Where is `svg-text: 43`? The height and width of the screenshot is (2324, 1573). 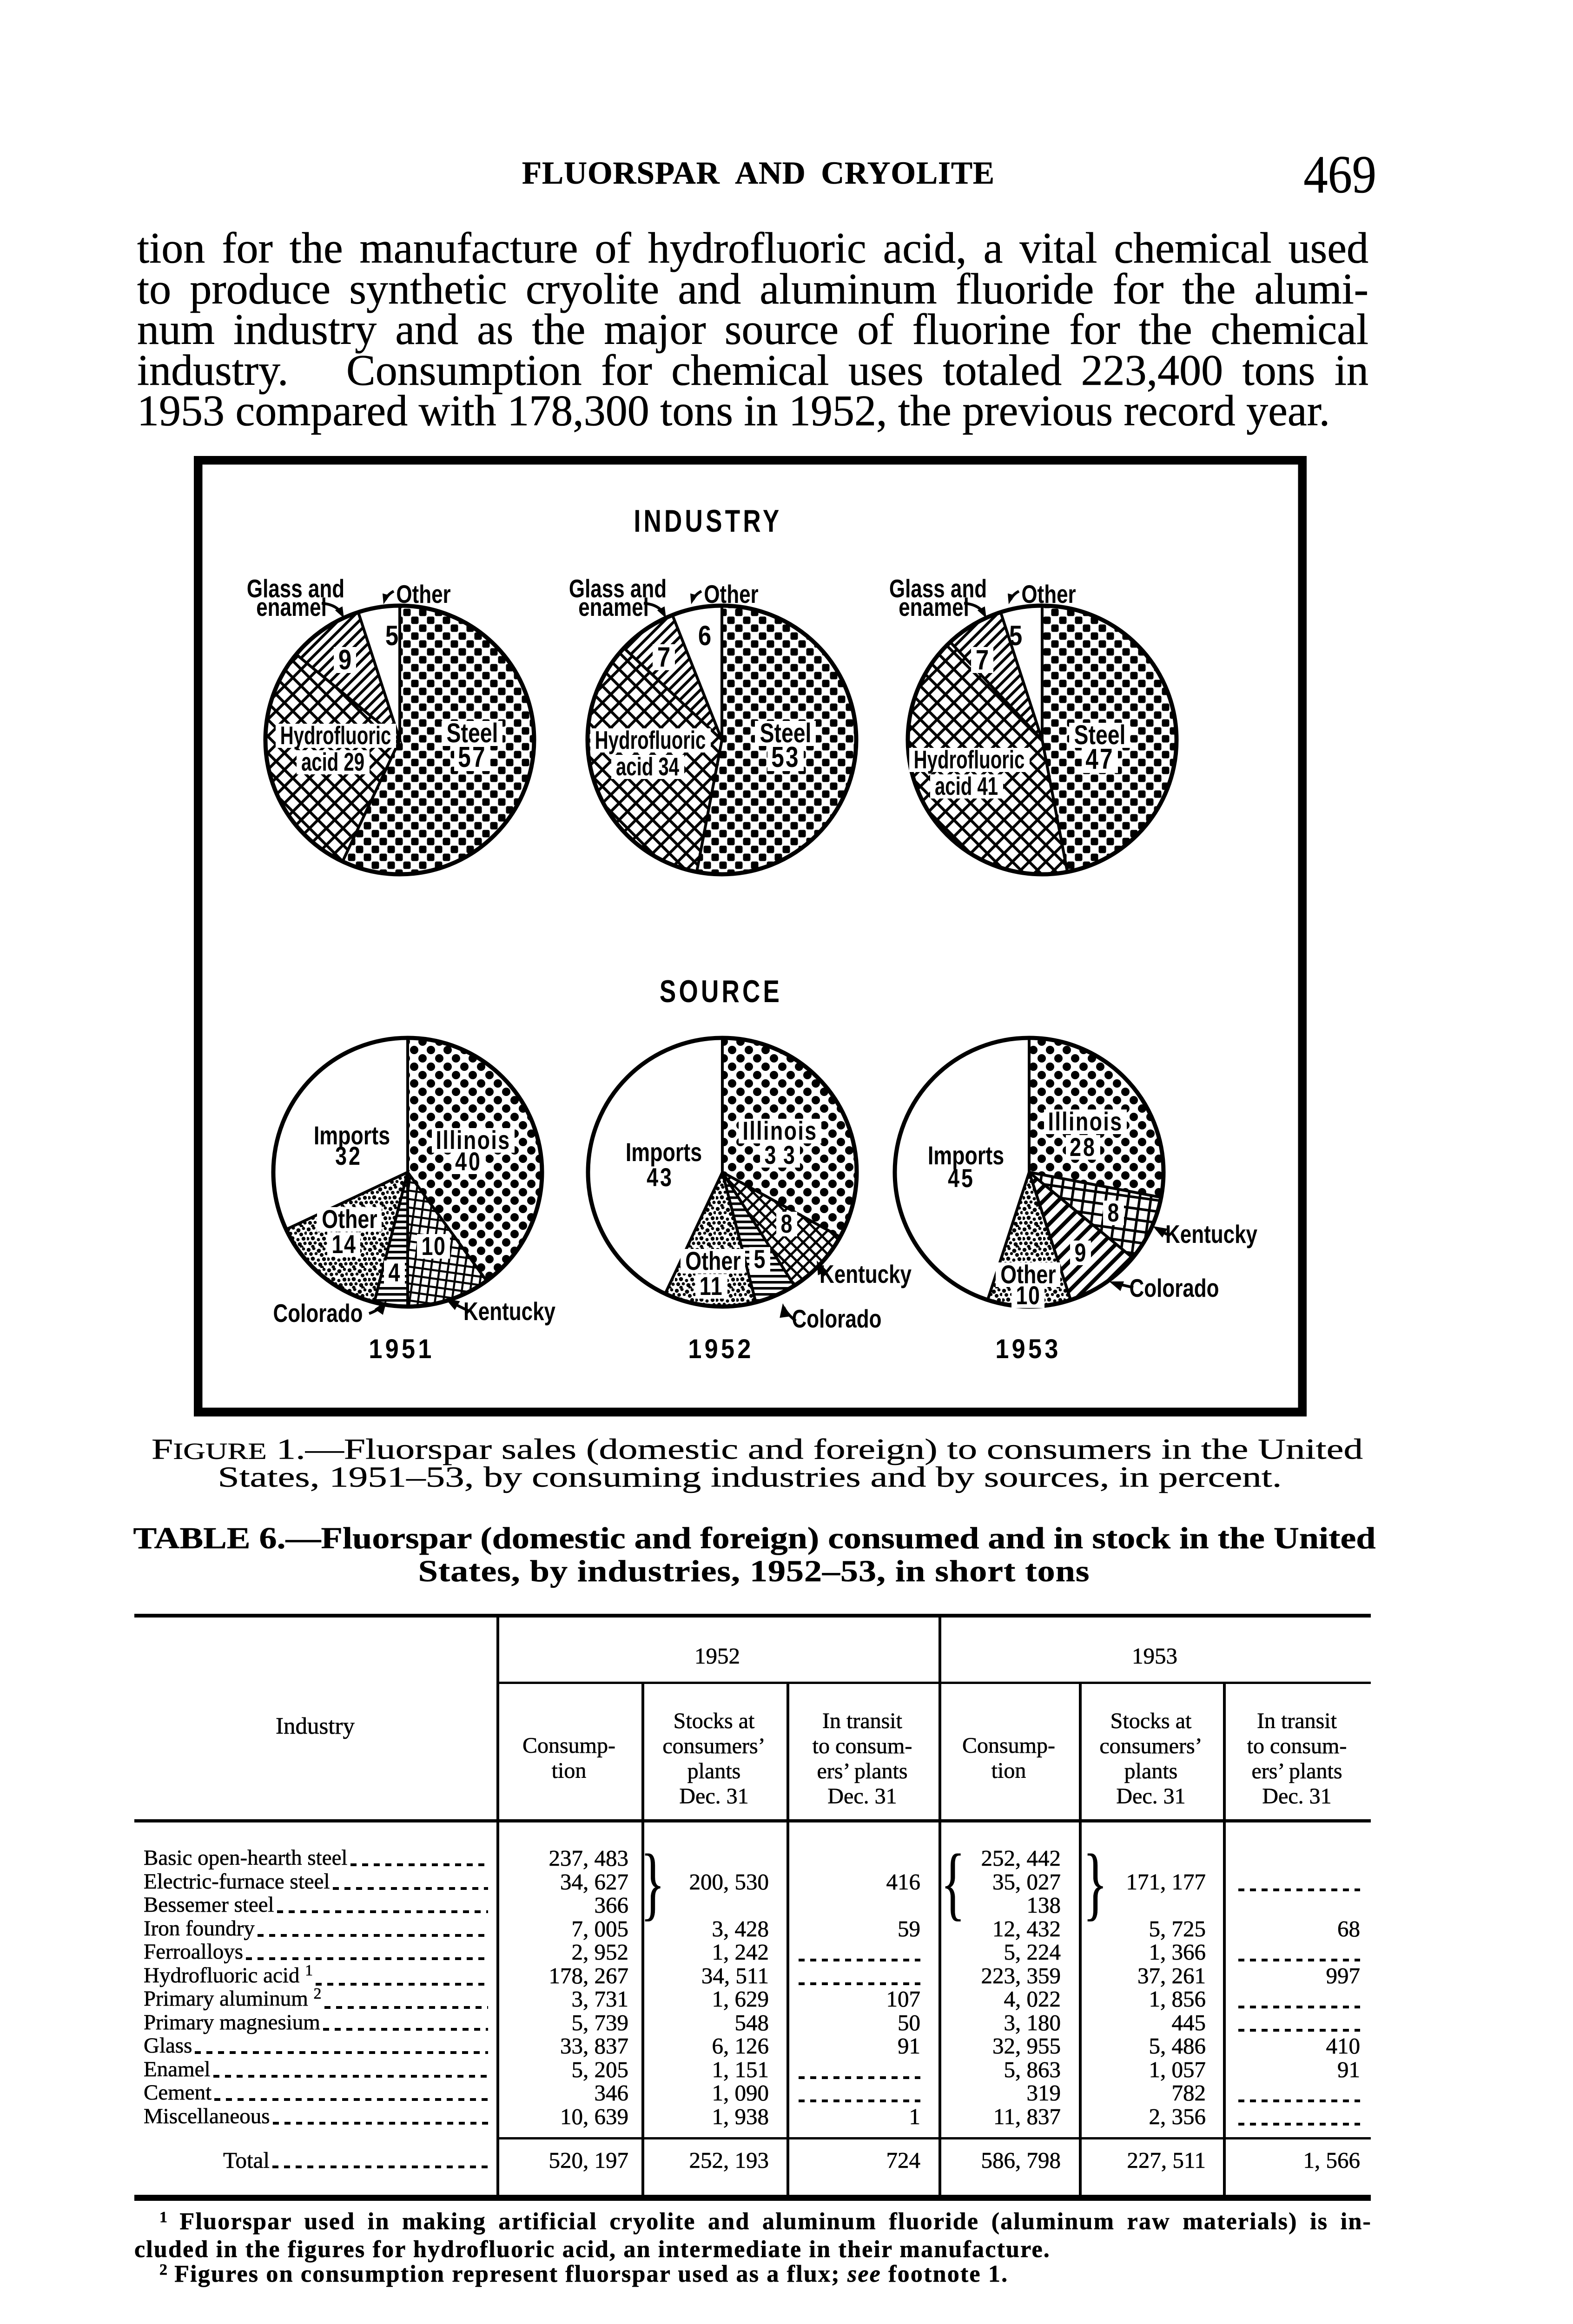 svg-text: 43 is located at coordinates (660, 1177).